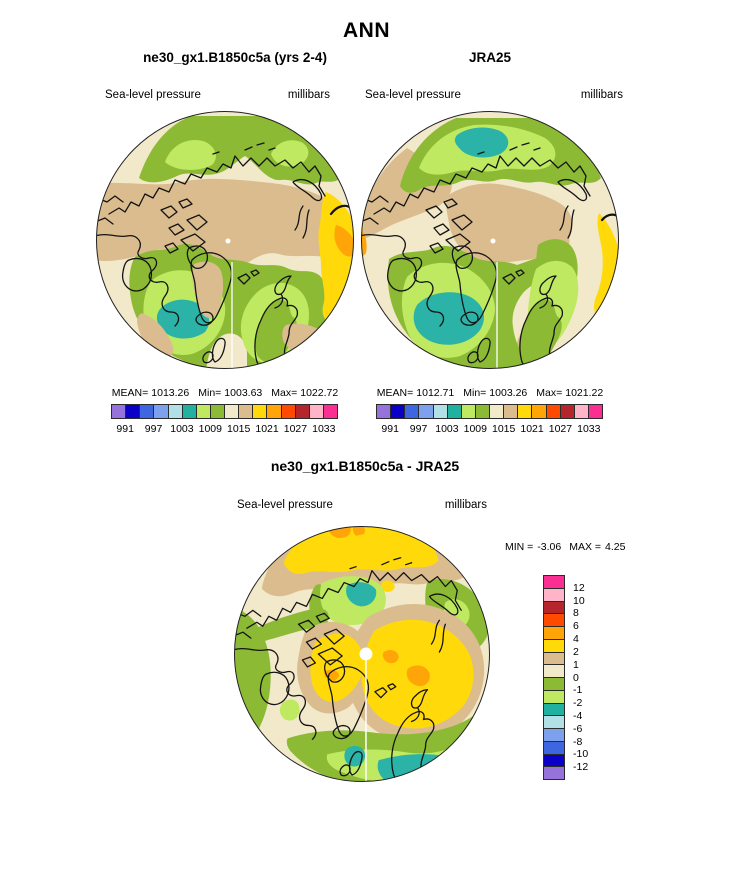 The image size is (733, 882). I want to click on obs-contour-highlight, so click(609, 217).